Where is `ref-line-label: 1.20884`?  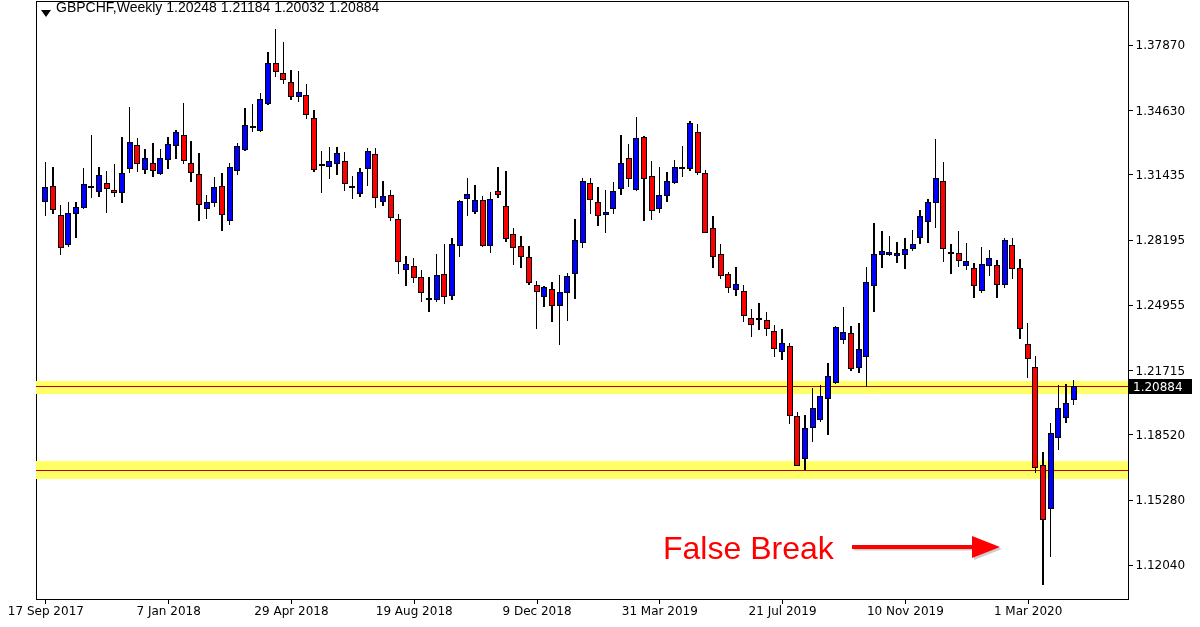 ref-line-label: 1.20884 is located at coordinates (1158, 386).